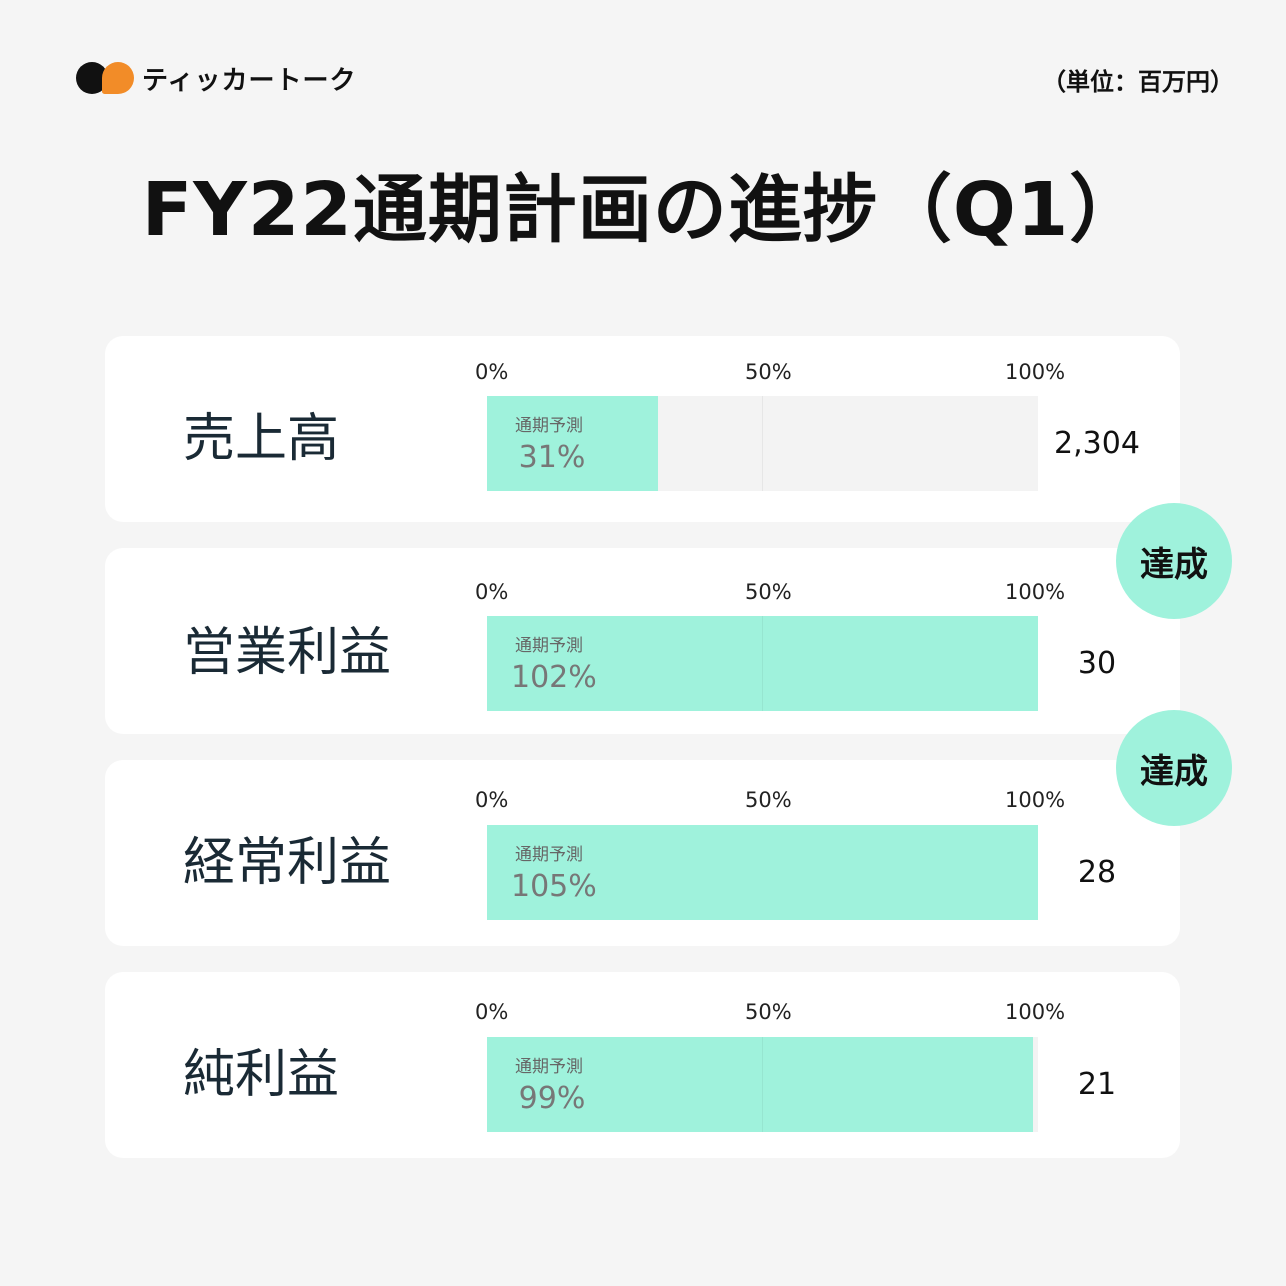 The height and width of the screenshot is (1286, 1286). I want to click on progress-track: 通期予測 99%, so click(762, 1084).